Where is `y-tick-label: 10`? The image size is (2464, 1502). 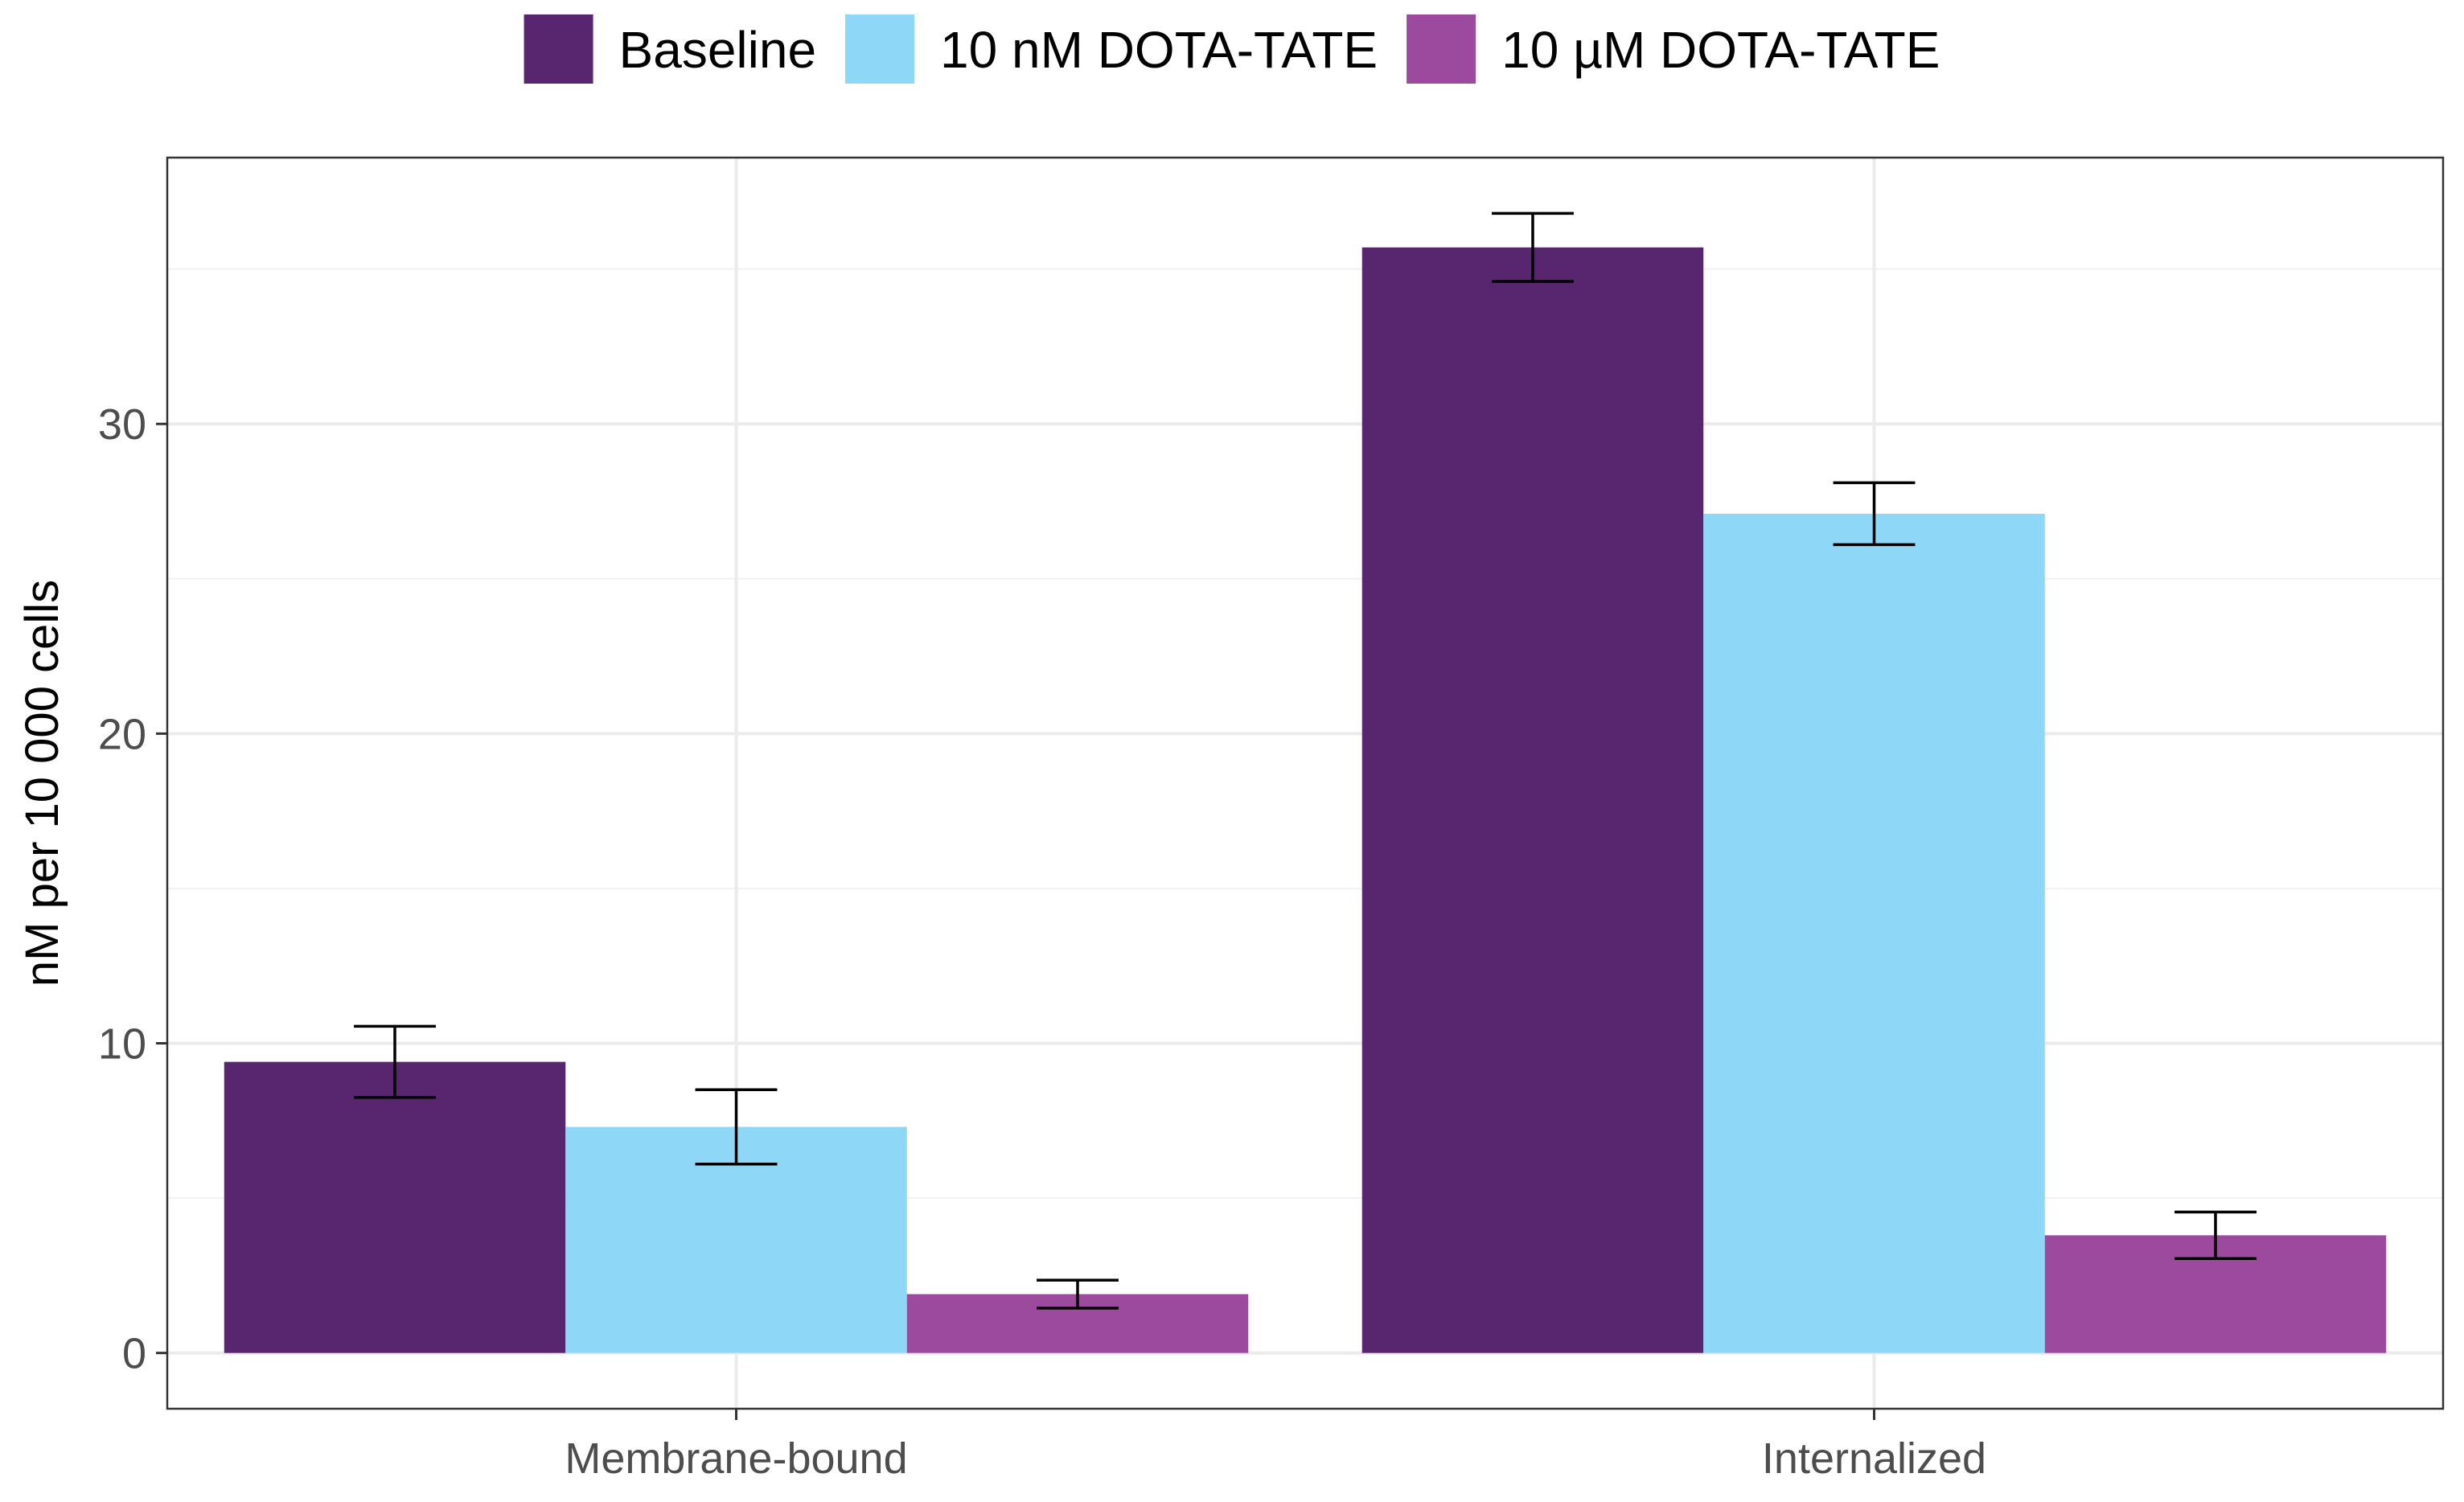 y-tick-label: 10 is located at coordinates (122, 1044).